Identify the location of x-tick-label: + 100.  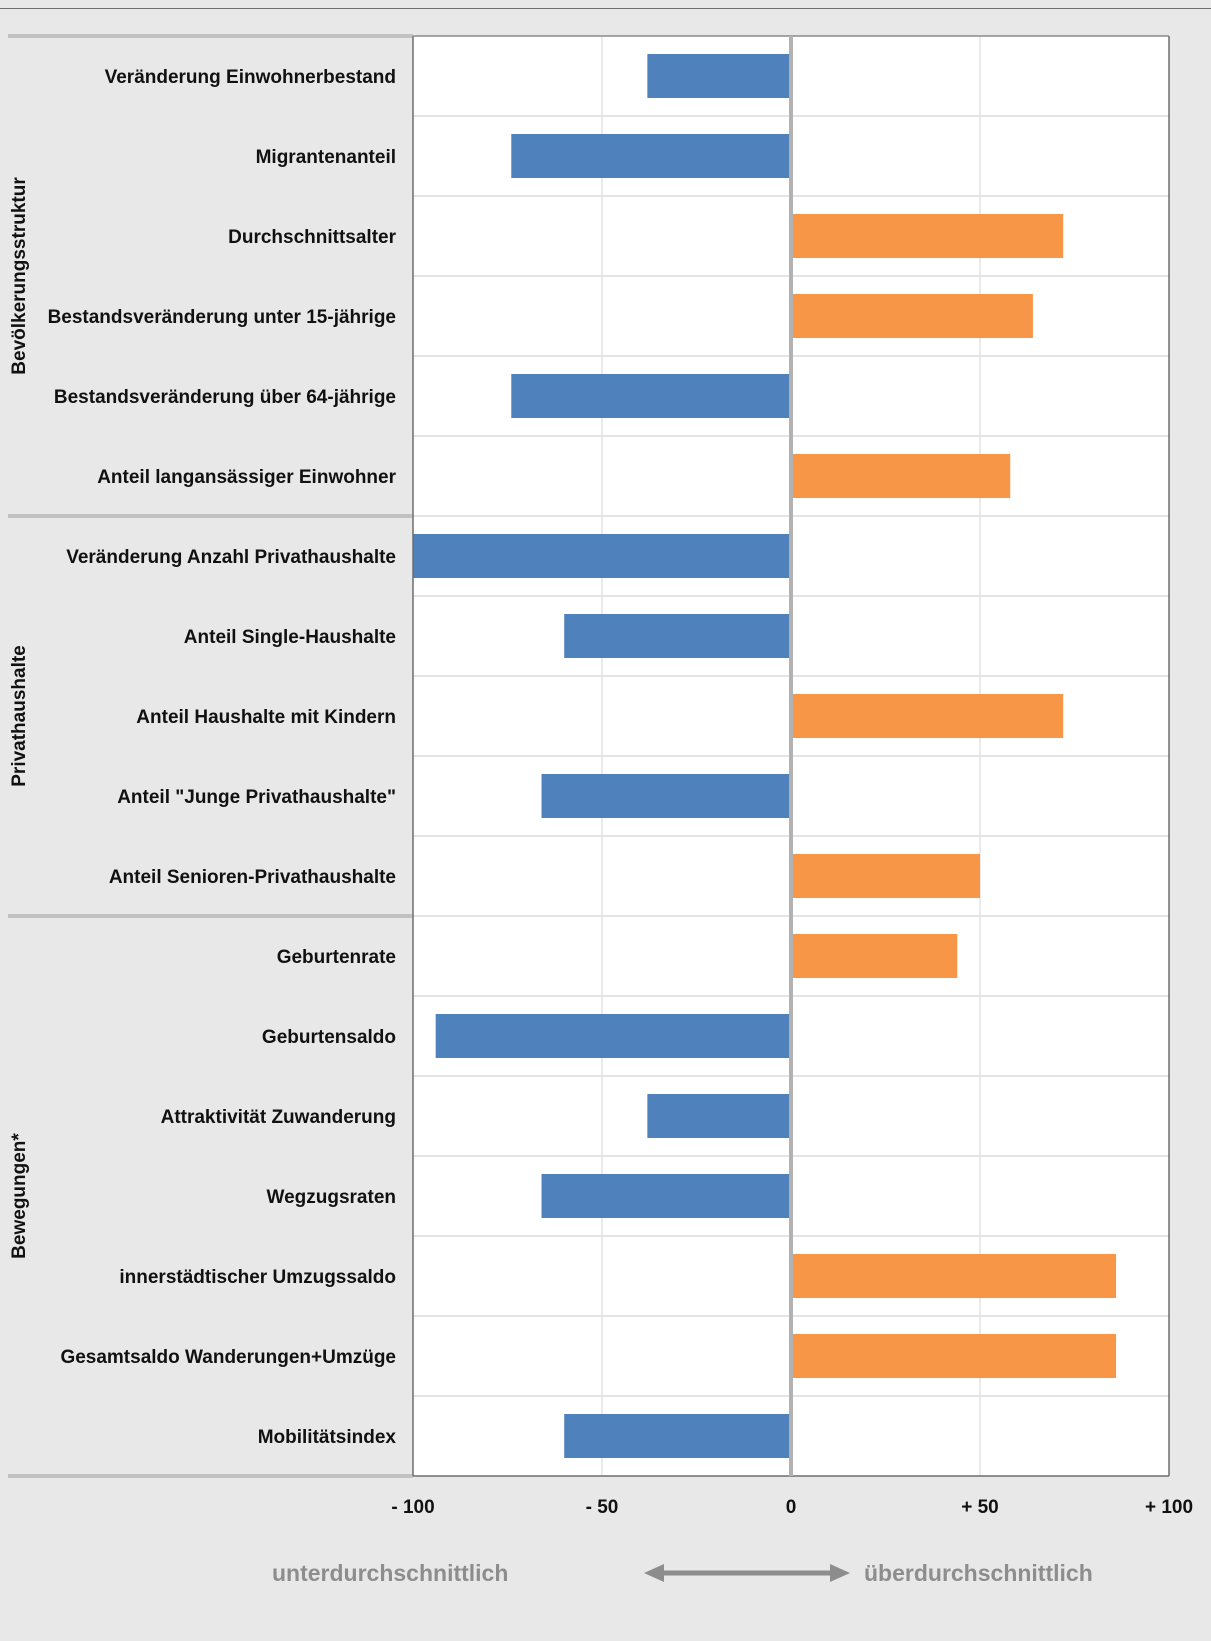
(1169, 1507).